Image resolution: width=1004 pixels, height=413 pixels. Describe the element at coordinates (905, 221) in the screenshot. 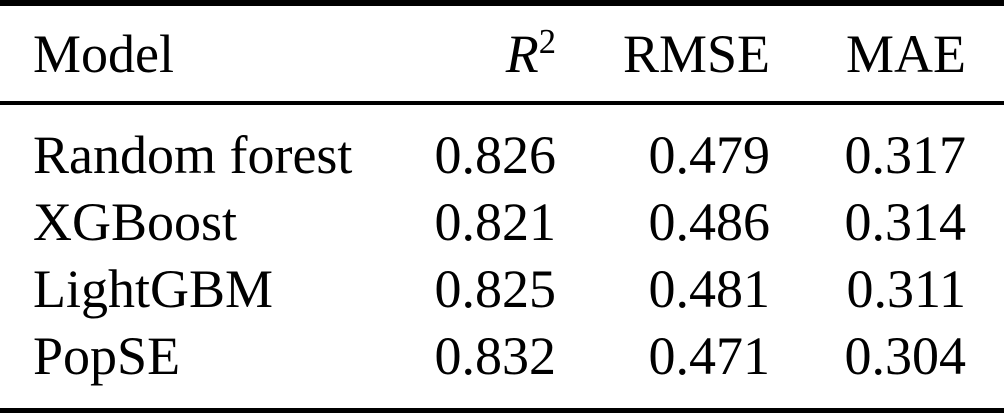

I see `cell-mae-value: 0.314` at that location.